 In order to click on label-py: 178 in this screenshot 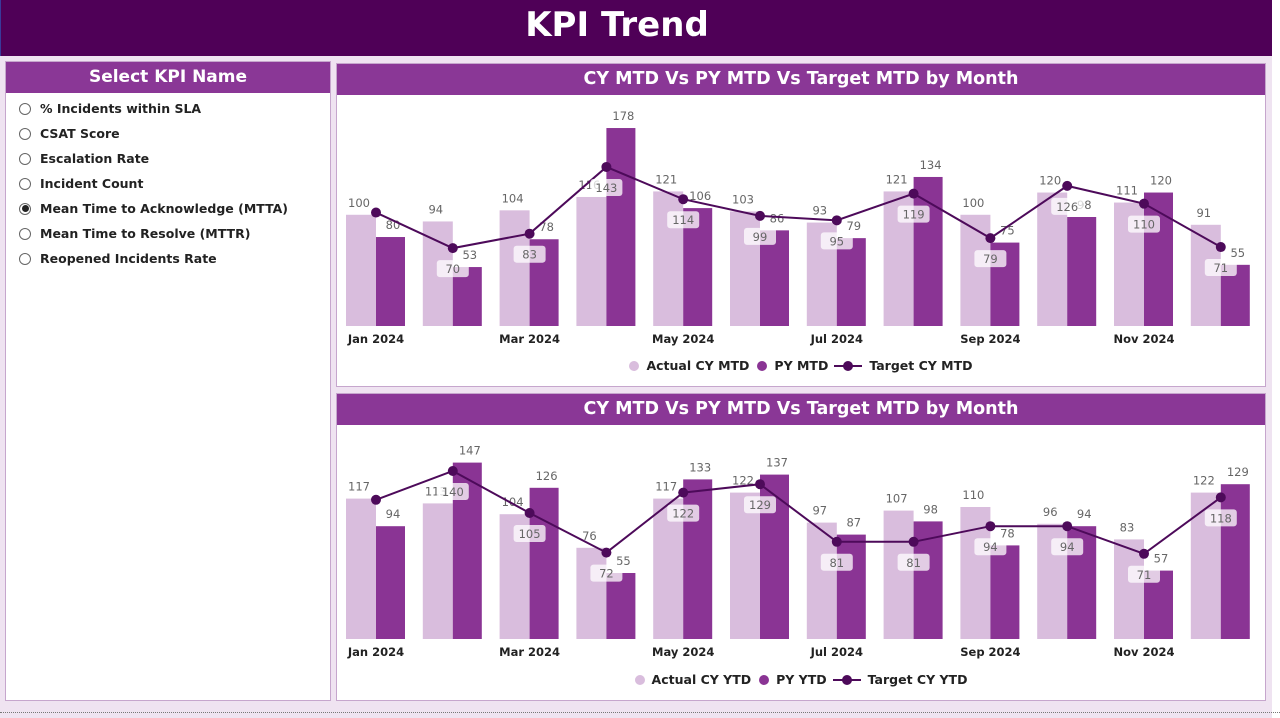, I will do `click(623, 116)`.